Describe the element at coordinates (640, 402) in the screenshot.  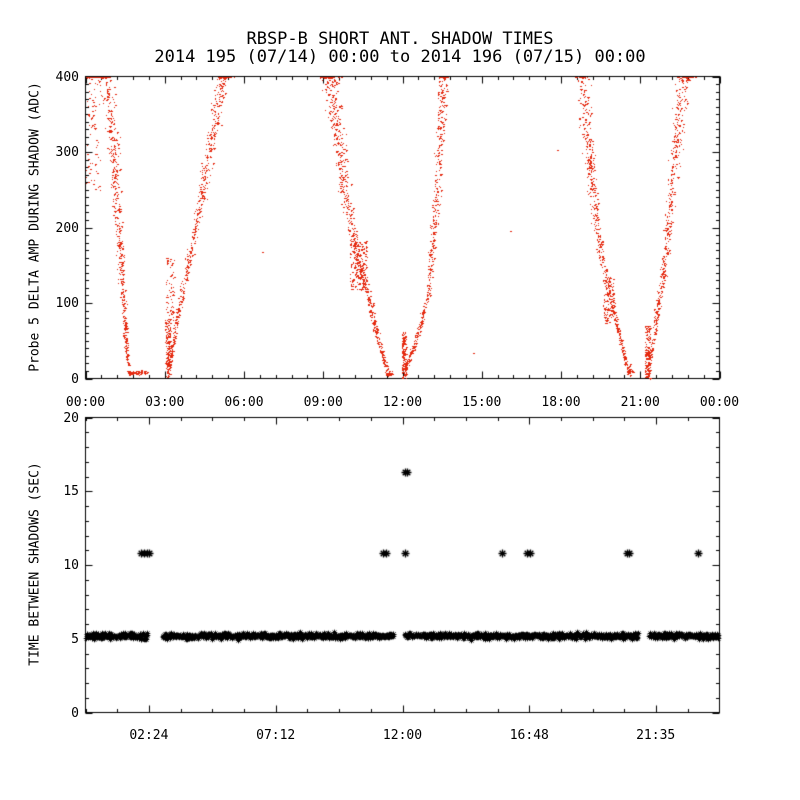
I see `x-tick-label: 21:00` at that location.